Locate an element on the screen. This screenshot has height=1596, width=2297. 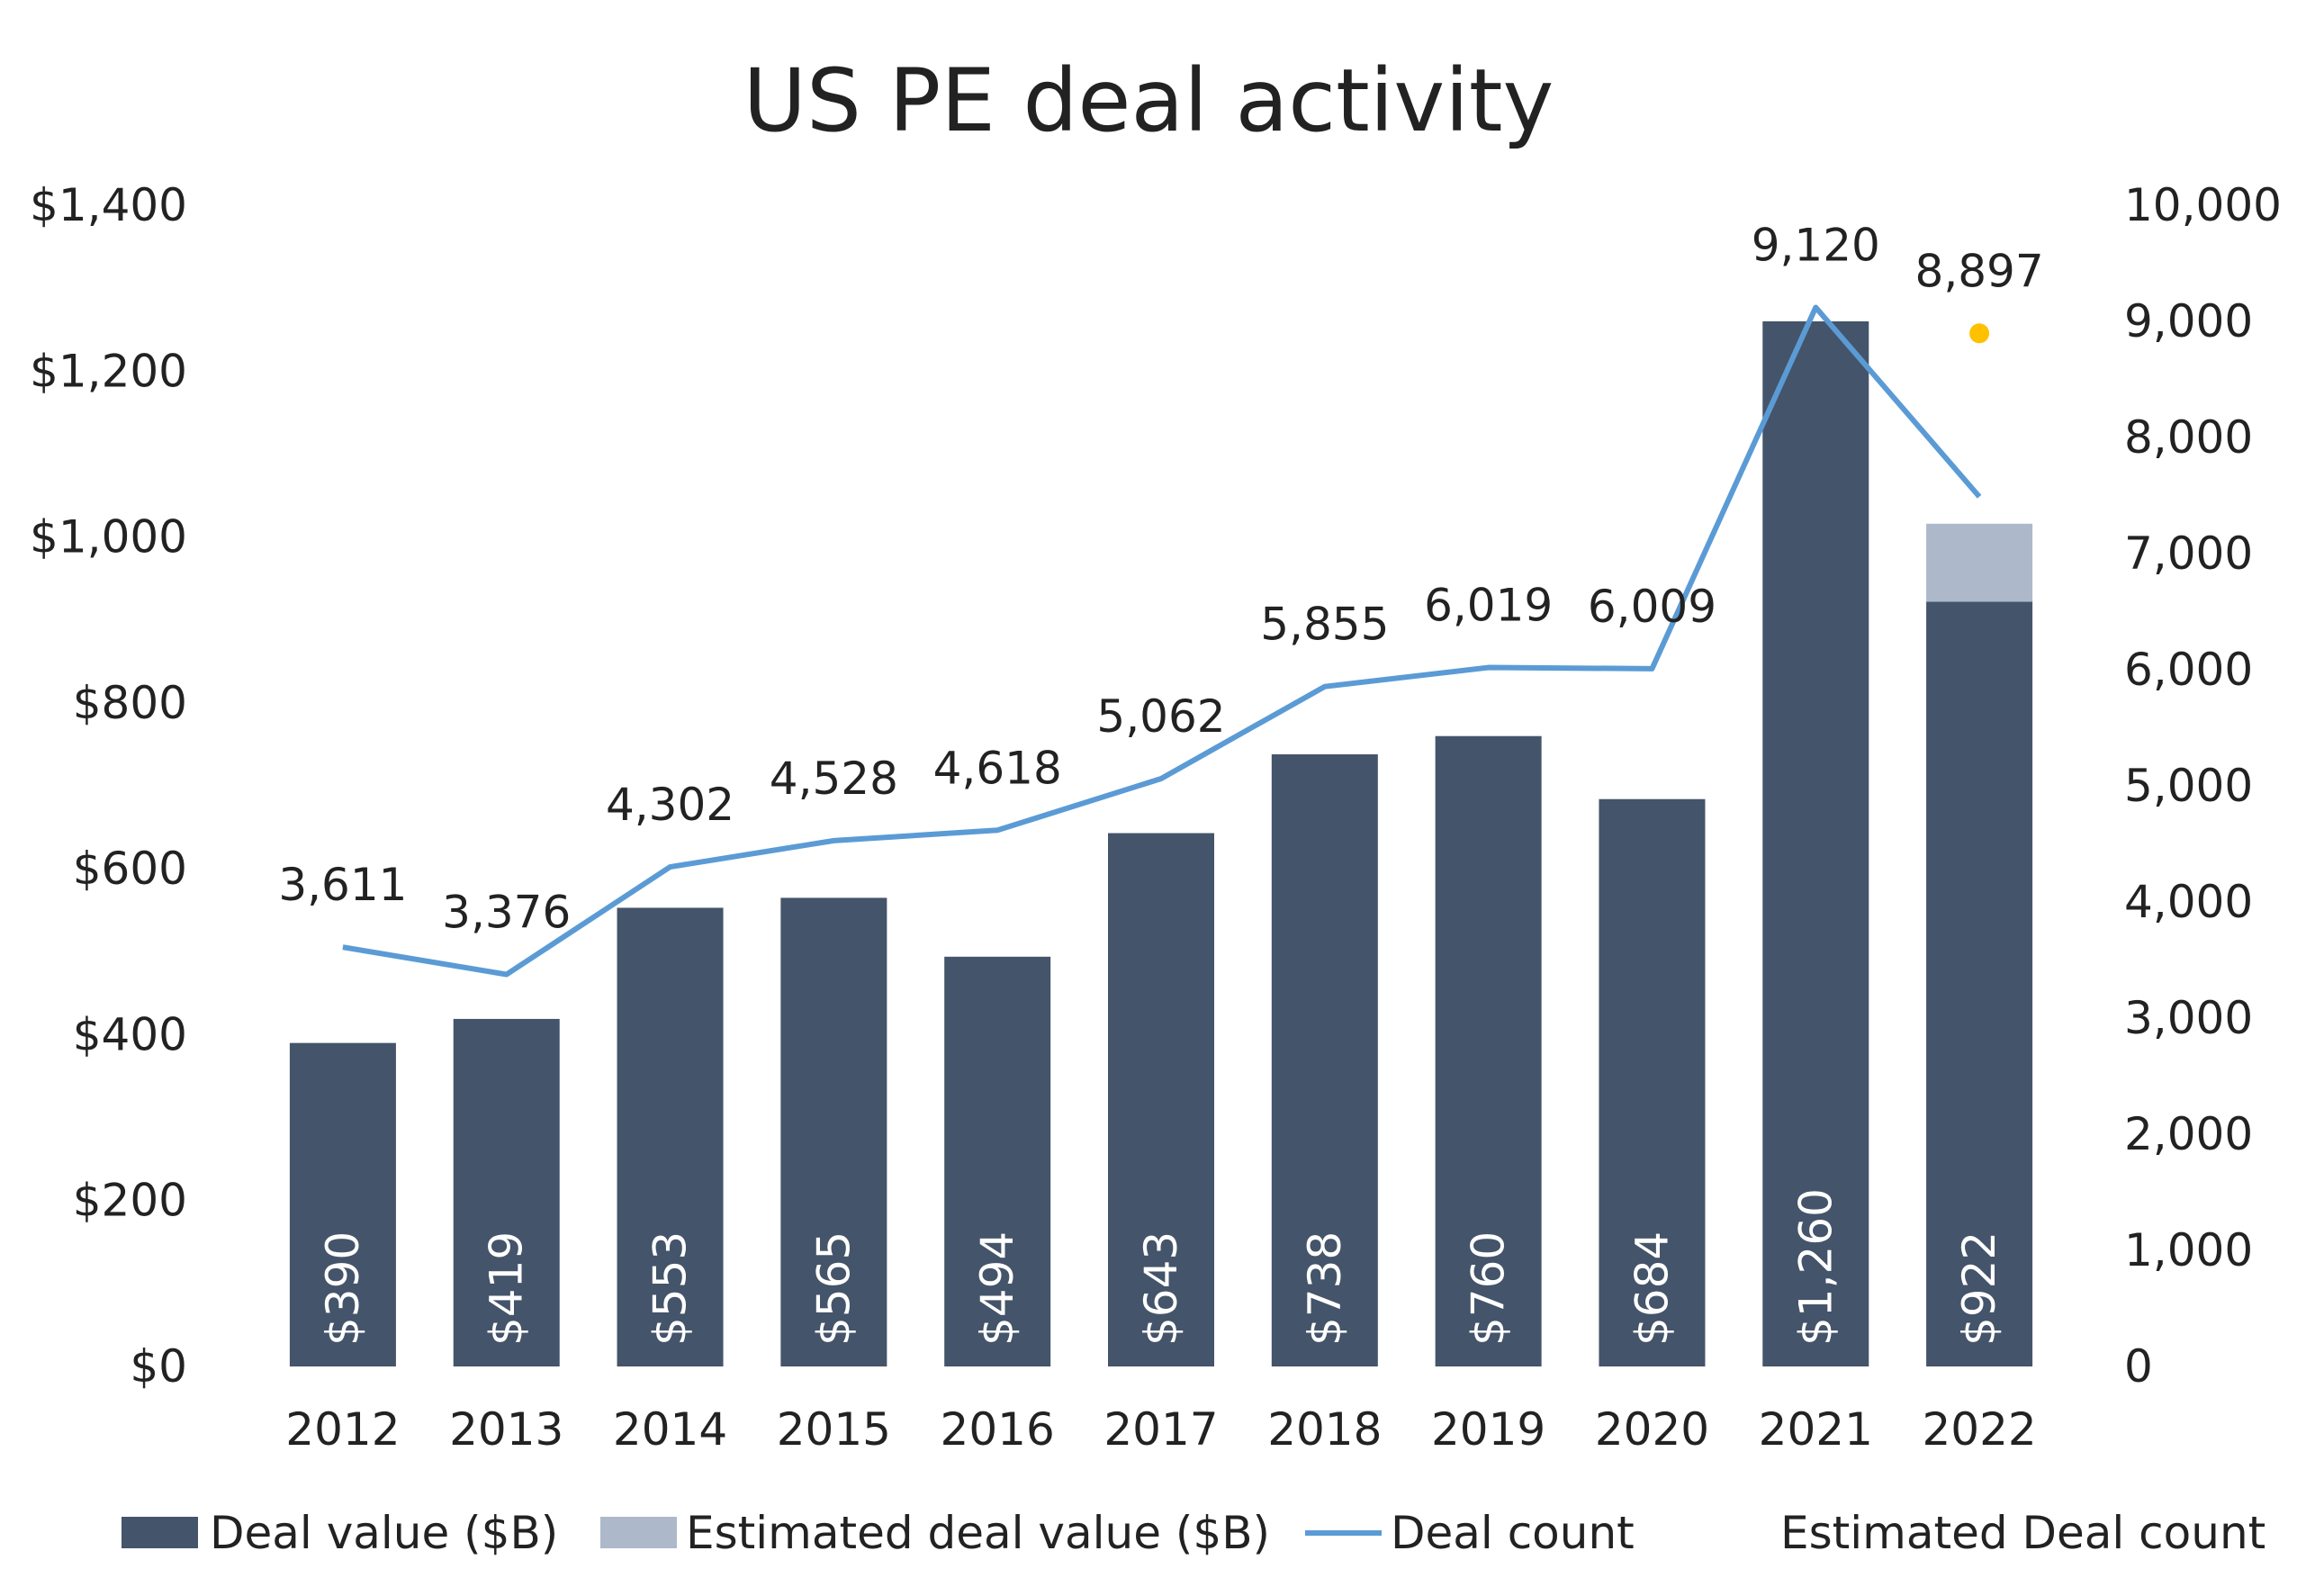
y-right-tick-label: 7,000 is located at coordinates (2188, 553).